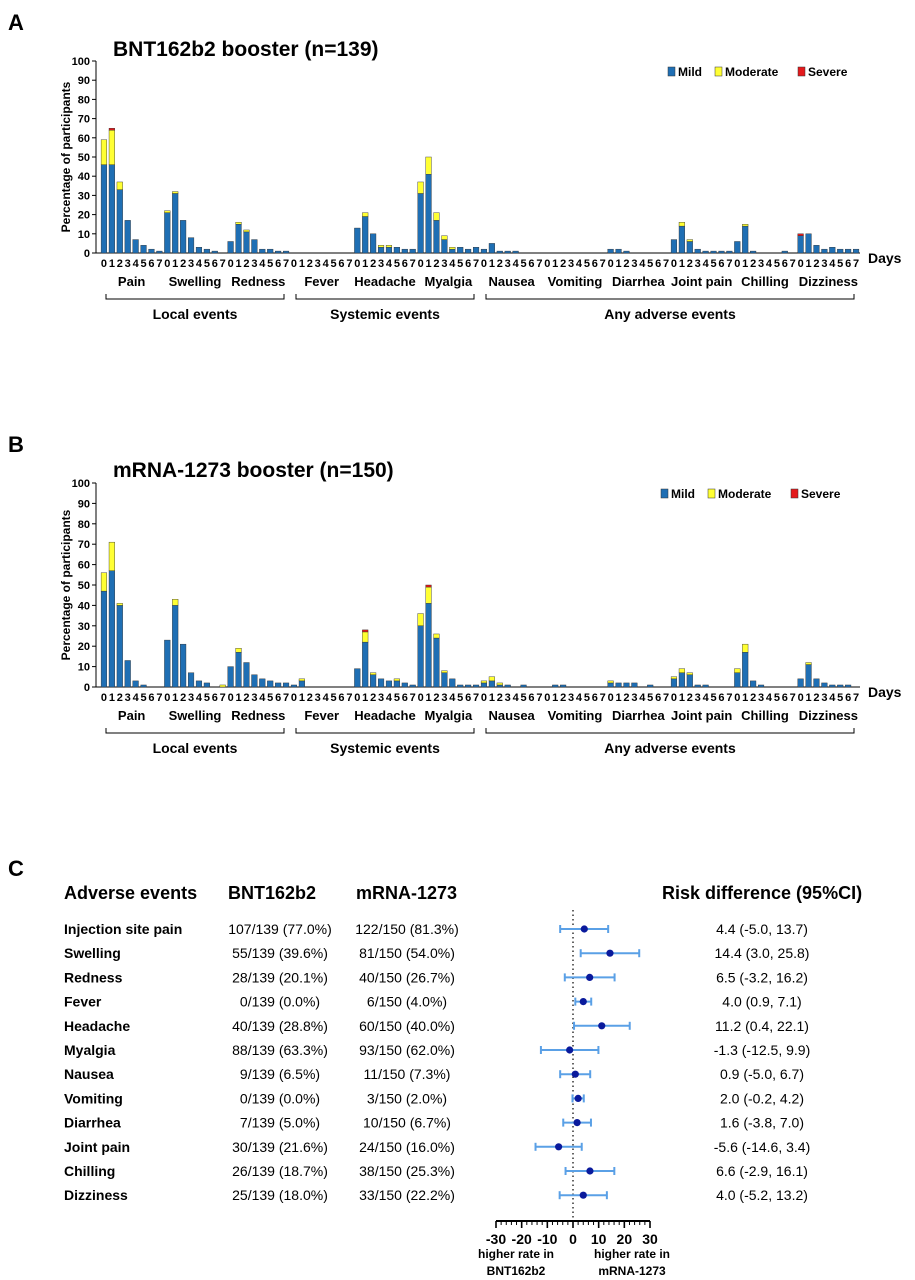 The image size is (915, 1280). What do you see at coordinates (280, 1026) in the screenshot?
I see `row-group1: 40/139 (28.8%)` at bounding box center [280, 1026].